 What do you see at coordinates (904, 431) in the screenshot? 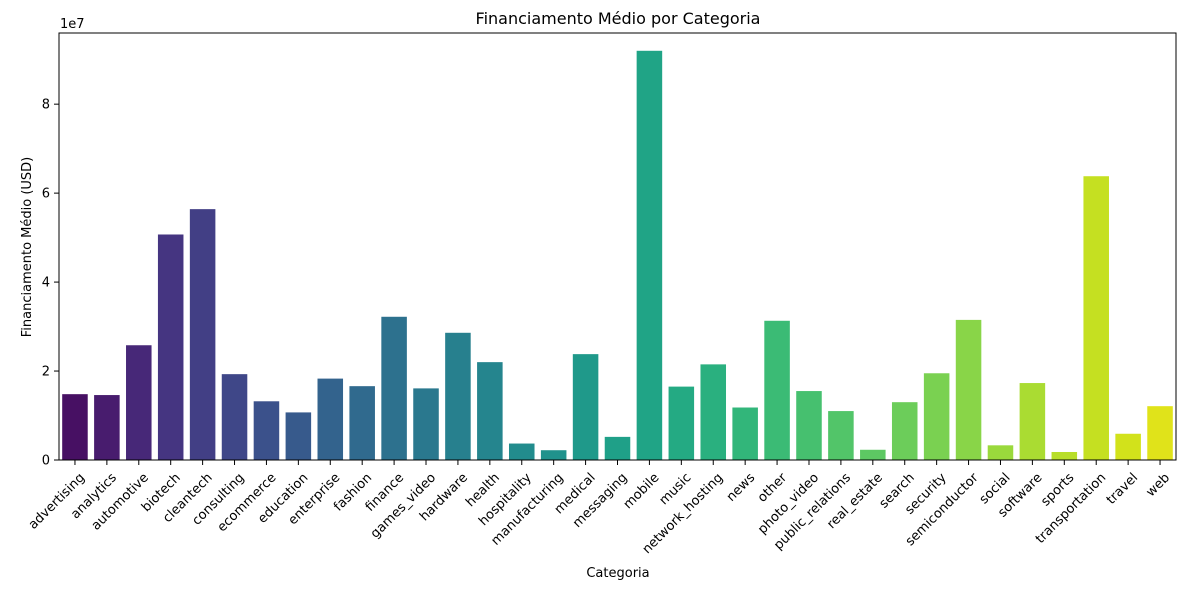
I see `bar-search` at bounding box center [904, 431].